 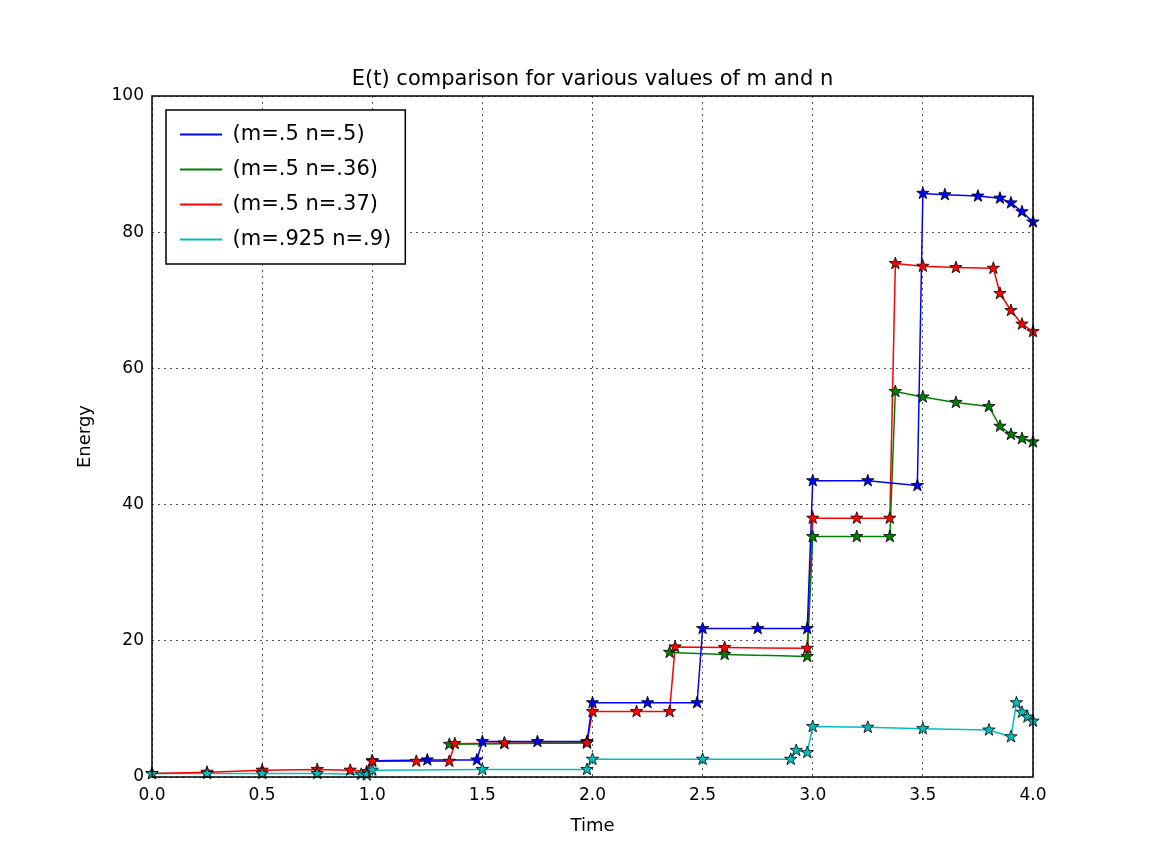 I want to click on y-tick-label: 80, so click(x=133, y=230).